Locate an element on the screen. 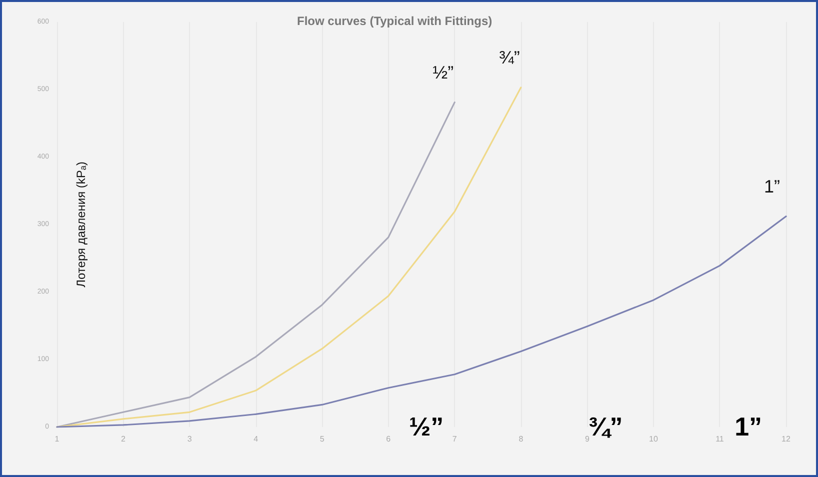 The height and width of the screenshot is (477, 818). x-tick-label: 3 is located at coordinates (189, 439).